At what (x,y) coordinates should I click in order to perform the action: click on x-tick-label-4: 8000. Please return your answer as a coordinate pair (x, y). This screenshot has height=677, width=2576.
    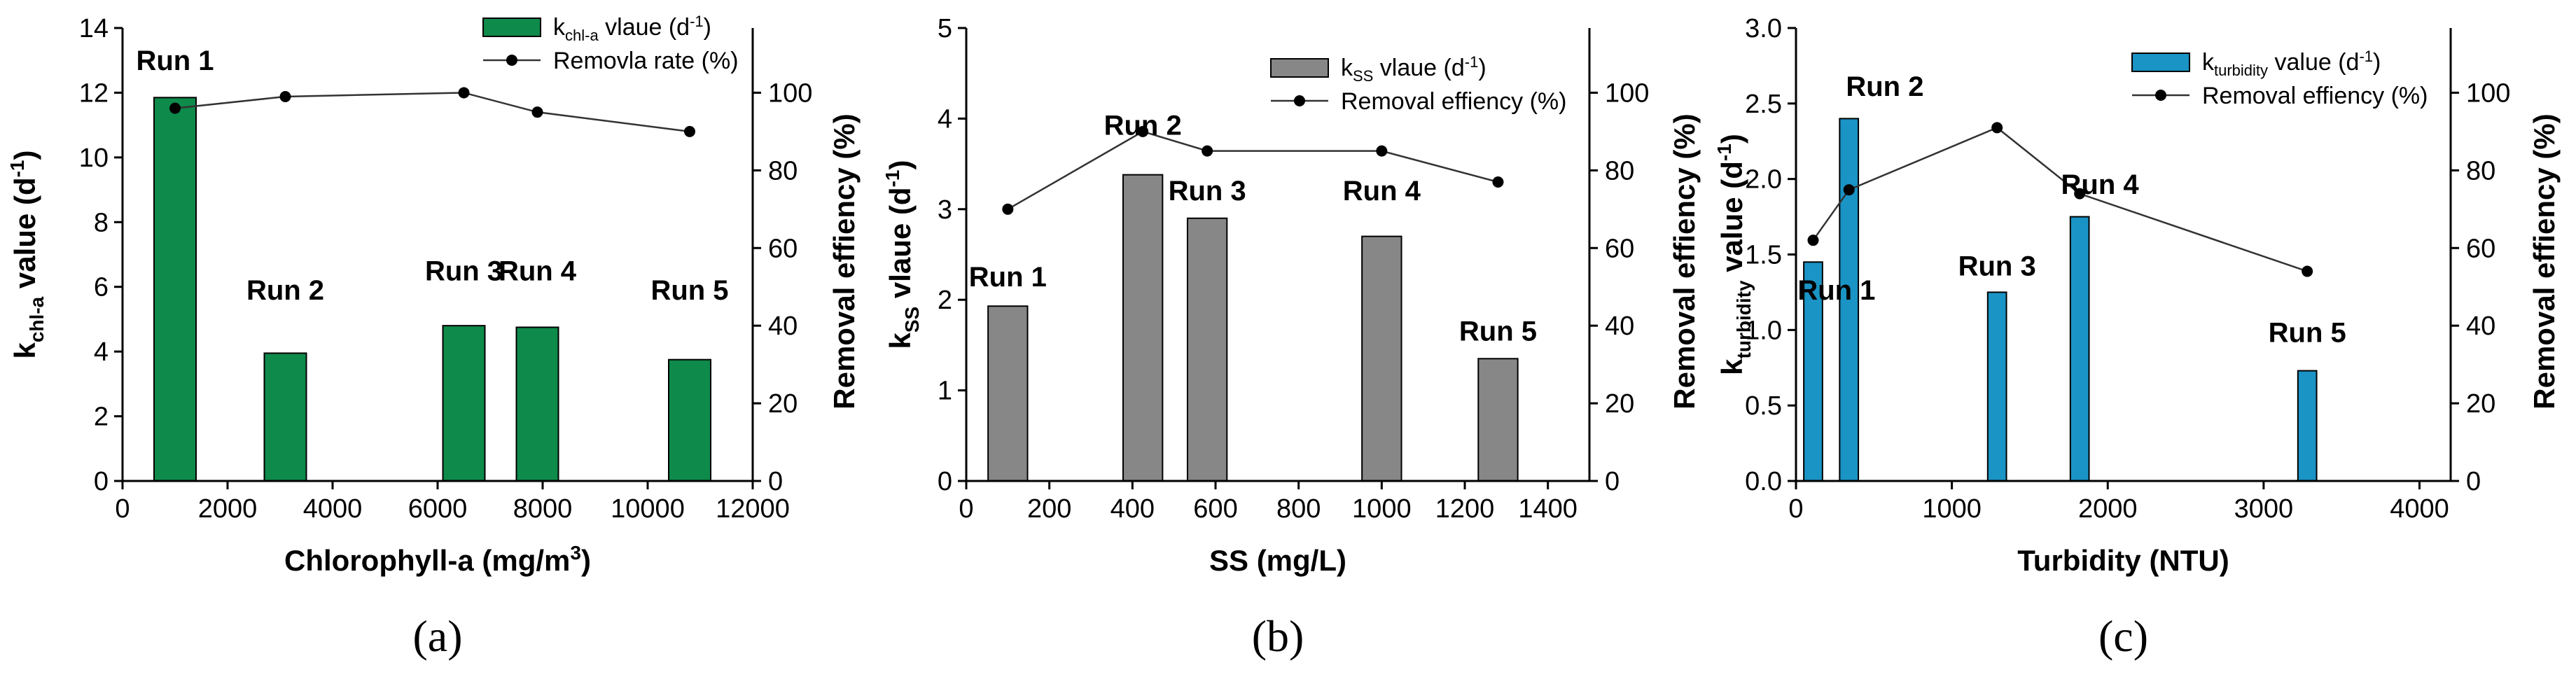
    Looking at the image, I should click on (543, 509).